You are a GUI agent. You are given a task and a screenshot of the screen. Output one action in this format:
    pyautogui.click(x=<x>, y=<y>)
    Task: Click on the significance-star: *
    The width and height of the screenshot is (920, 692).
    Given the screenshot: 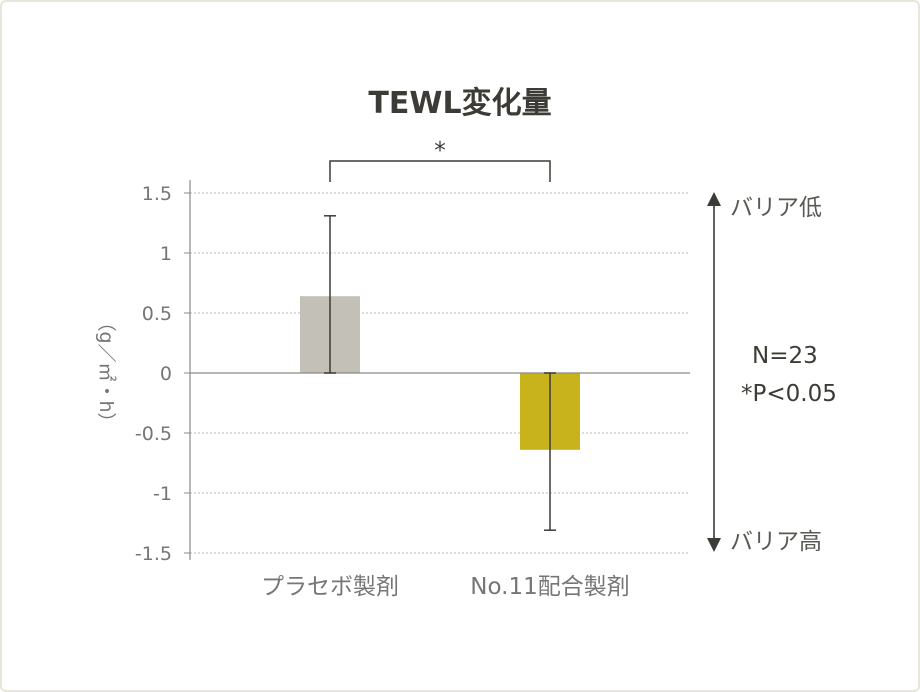 What is the action you would take?
    pyautogui.click(x=440, y=151)
    